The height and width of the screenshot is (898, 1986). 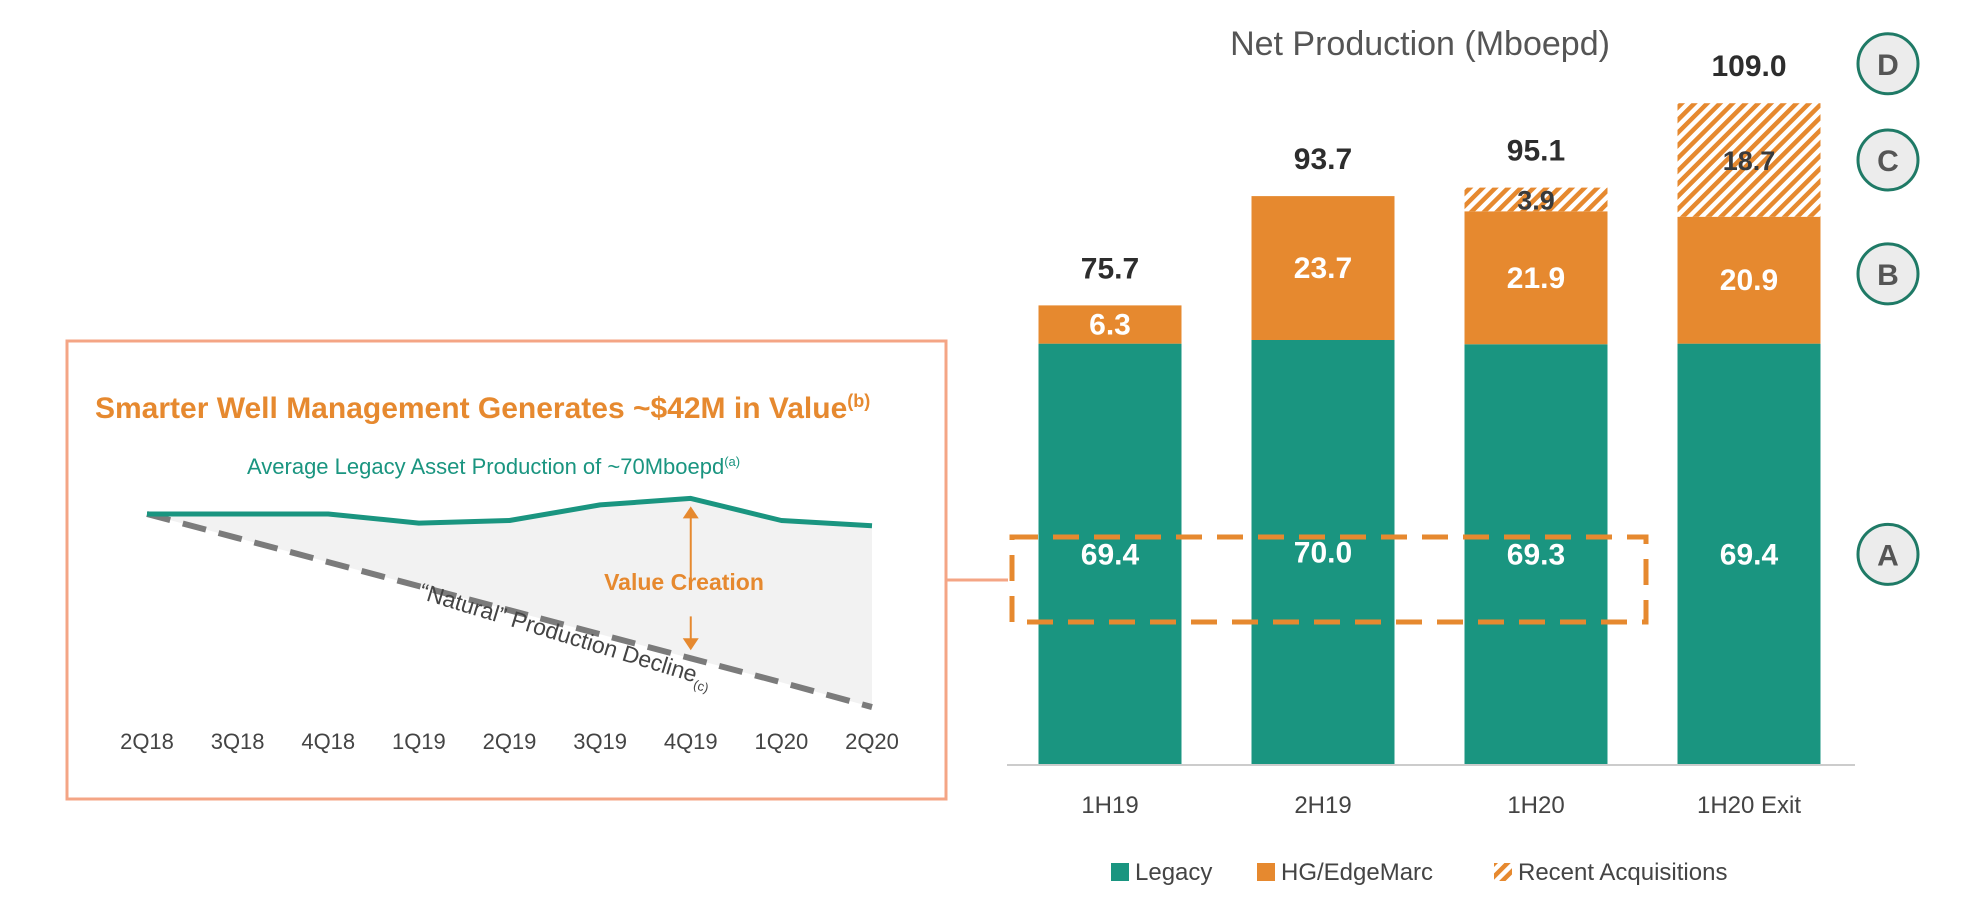 I want to click on marker-label: D, so click(x=1888, y=65).